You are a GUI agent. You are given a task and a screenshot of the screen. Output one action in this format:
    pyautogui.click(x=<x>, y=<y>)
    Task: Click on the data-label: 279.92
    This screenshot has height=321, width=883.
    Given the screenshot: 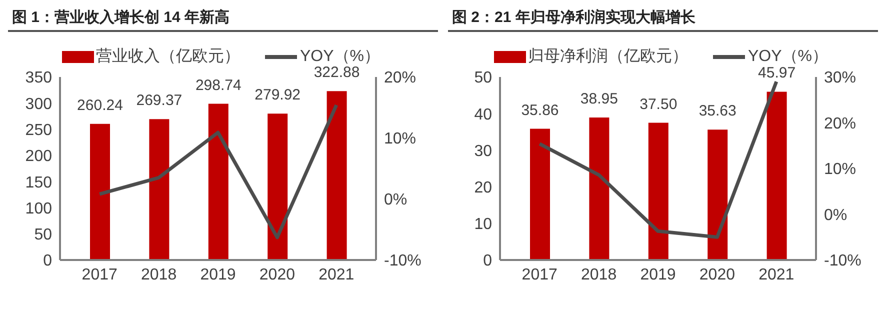 What is the action you would take?
    pyautogui.click(x=277, y=95)
    